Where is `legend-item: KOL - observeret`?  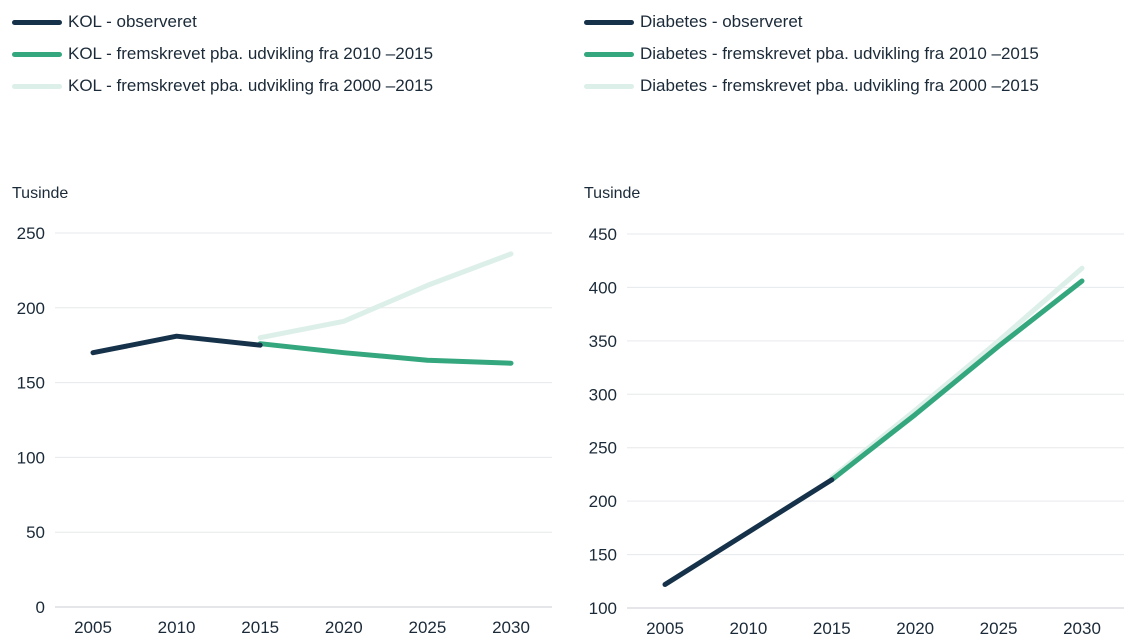 legend-item: KOL - observeret is located at coordinates (222, 22).